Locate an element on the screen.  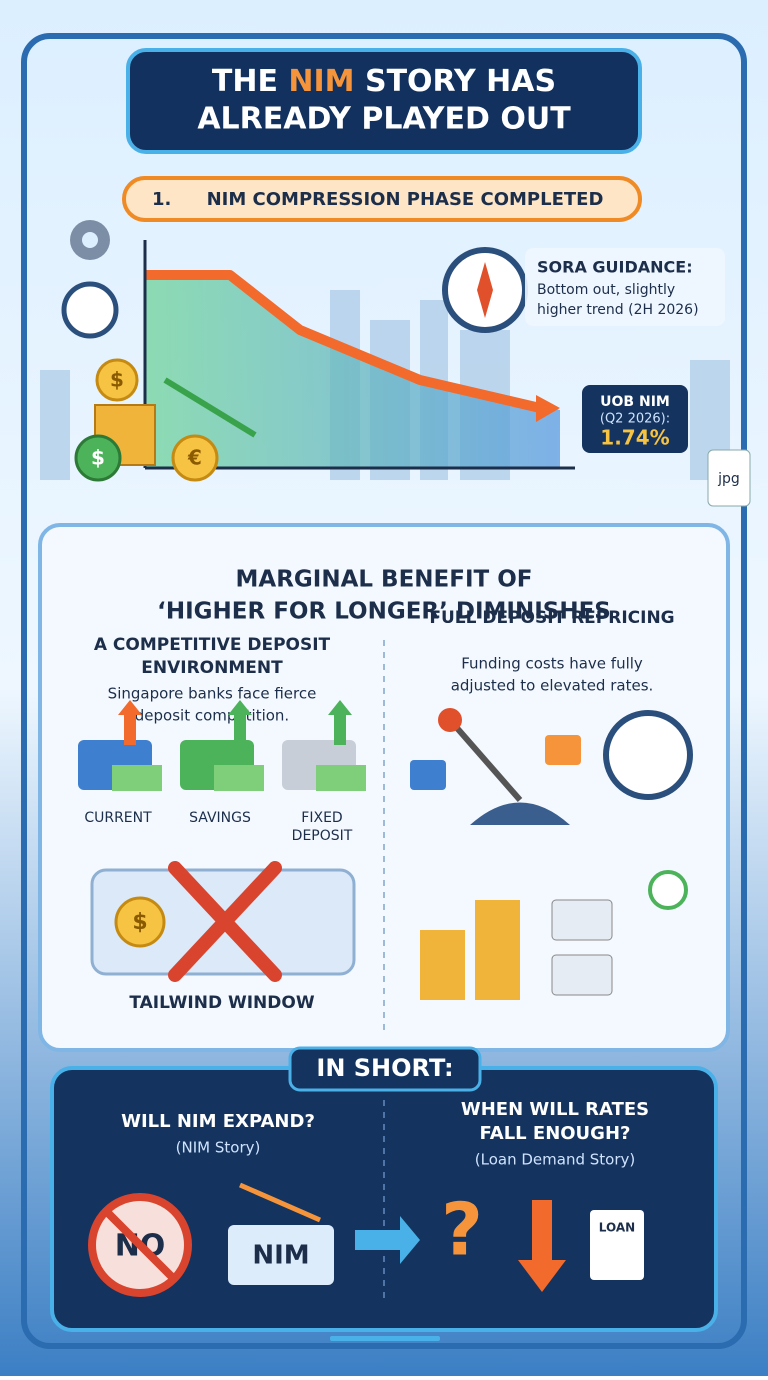
uob-label: UOB NIM is located at coordinates (635, 402).